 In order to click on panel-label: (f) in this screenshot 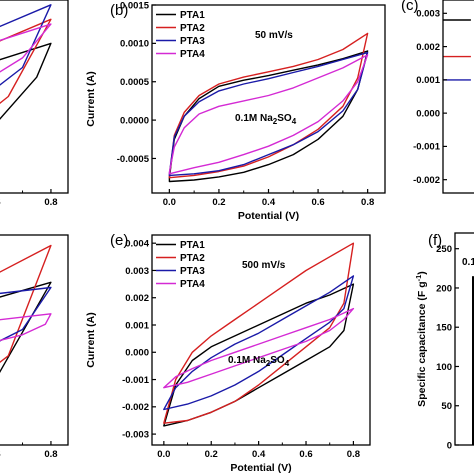, I will do `click(435, 240)`.